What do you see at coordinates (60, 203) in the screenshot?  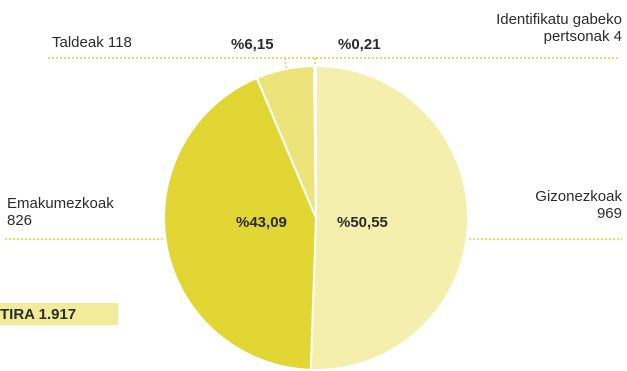 I see `label-emakumezkoak-name: Emakumezkoak` at bounding box center [60, 203].